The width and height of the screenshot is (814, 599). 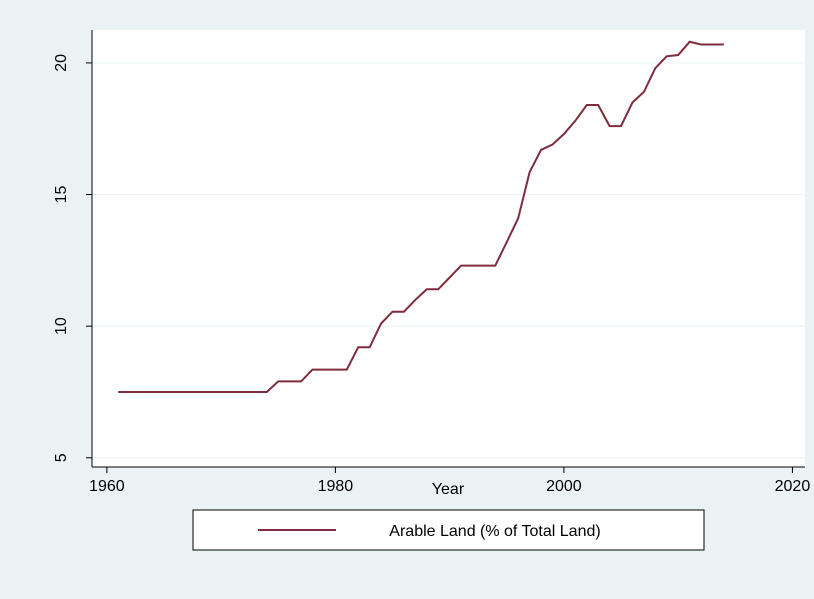 What do you see at coordinates (61, 195) in the screenshot?
I see `y-tick-label: 15` at bounding box center [61, 195].